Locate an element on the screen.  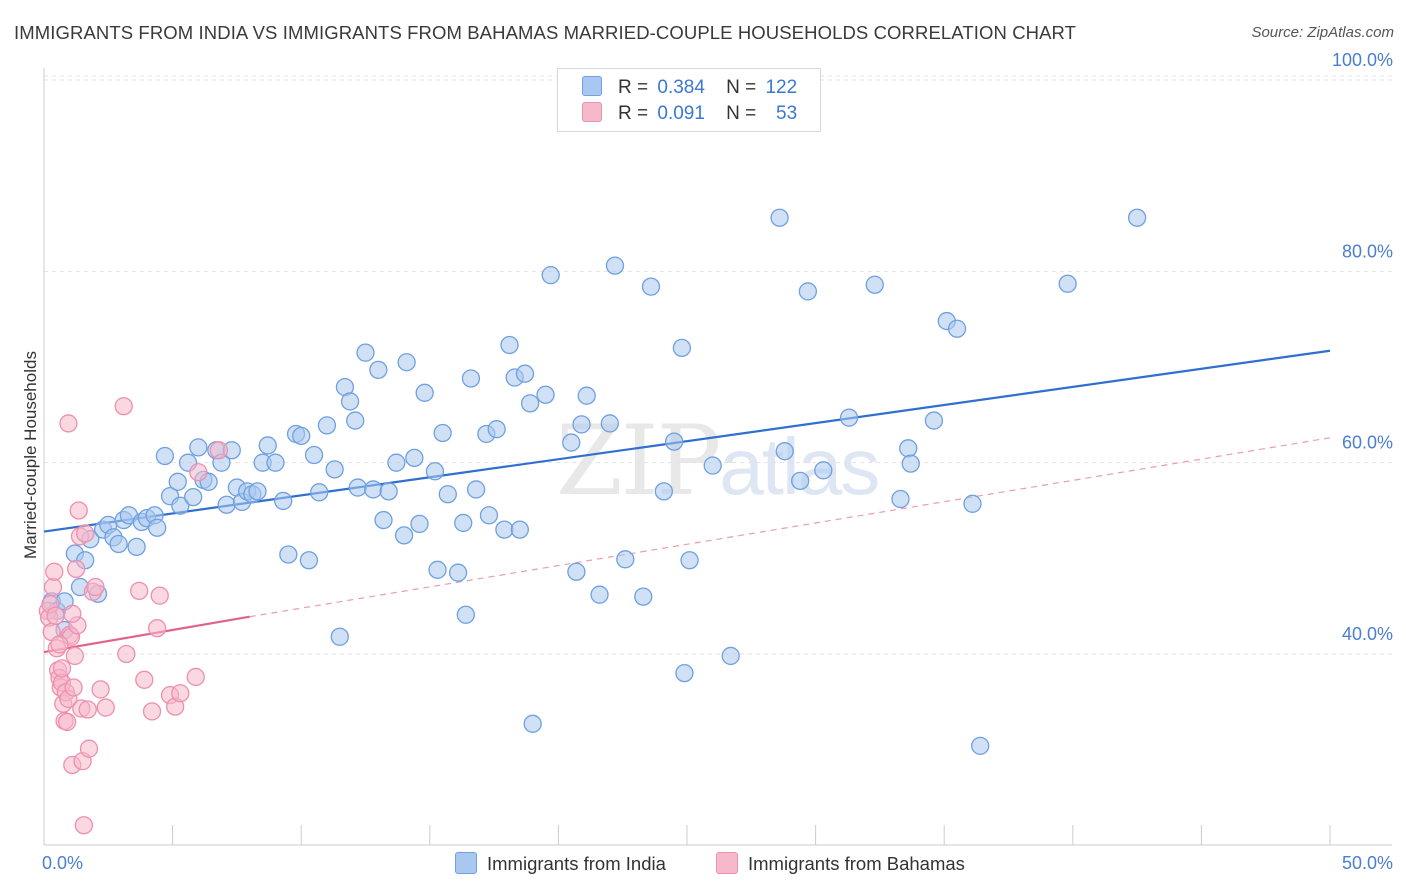
bottom-legend-label-bahamas: Immigrants from Bahamas is located at coordinates (856, 863).